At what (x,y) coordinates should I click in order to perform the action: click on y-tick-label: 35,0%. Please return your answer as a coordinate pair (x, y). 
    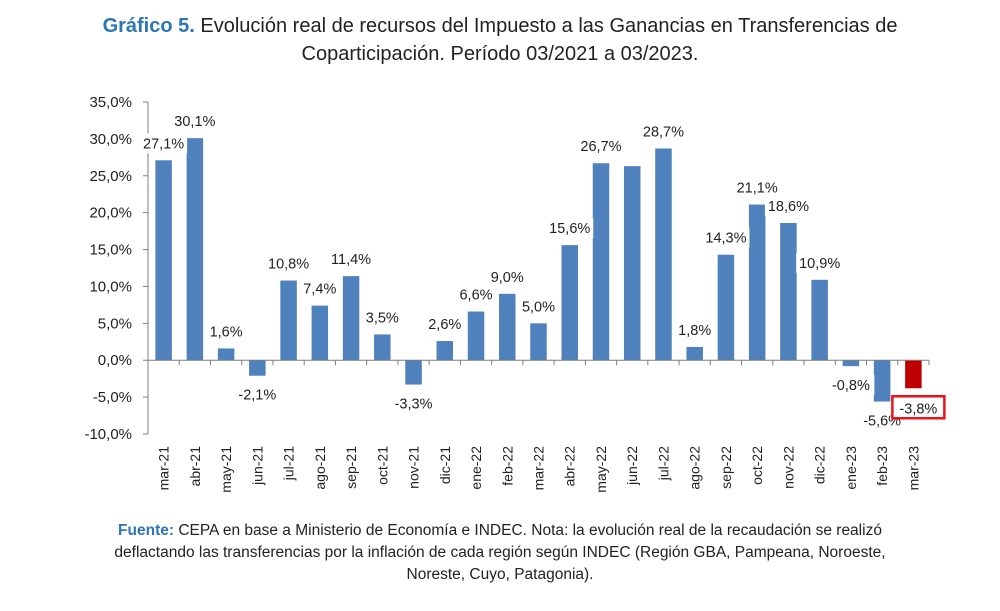
    Looking at the image, I should click on (110, 102).